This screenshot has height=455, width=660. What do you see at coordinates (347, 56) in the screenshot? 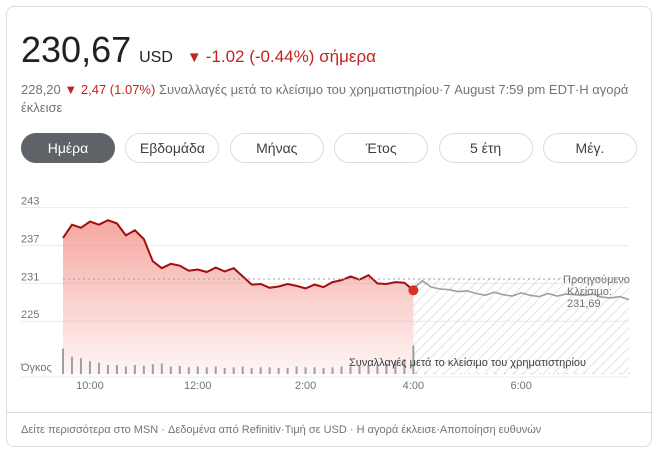
I see `day-change-suffix: σήμερα` at bounding box center [347, 56].